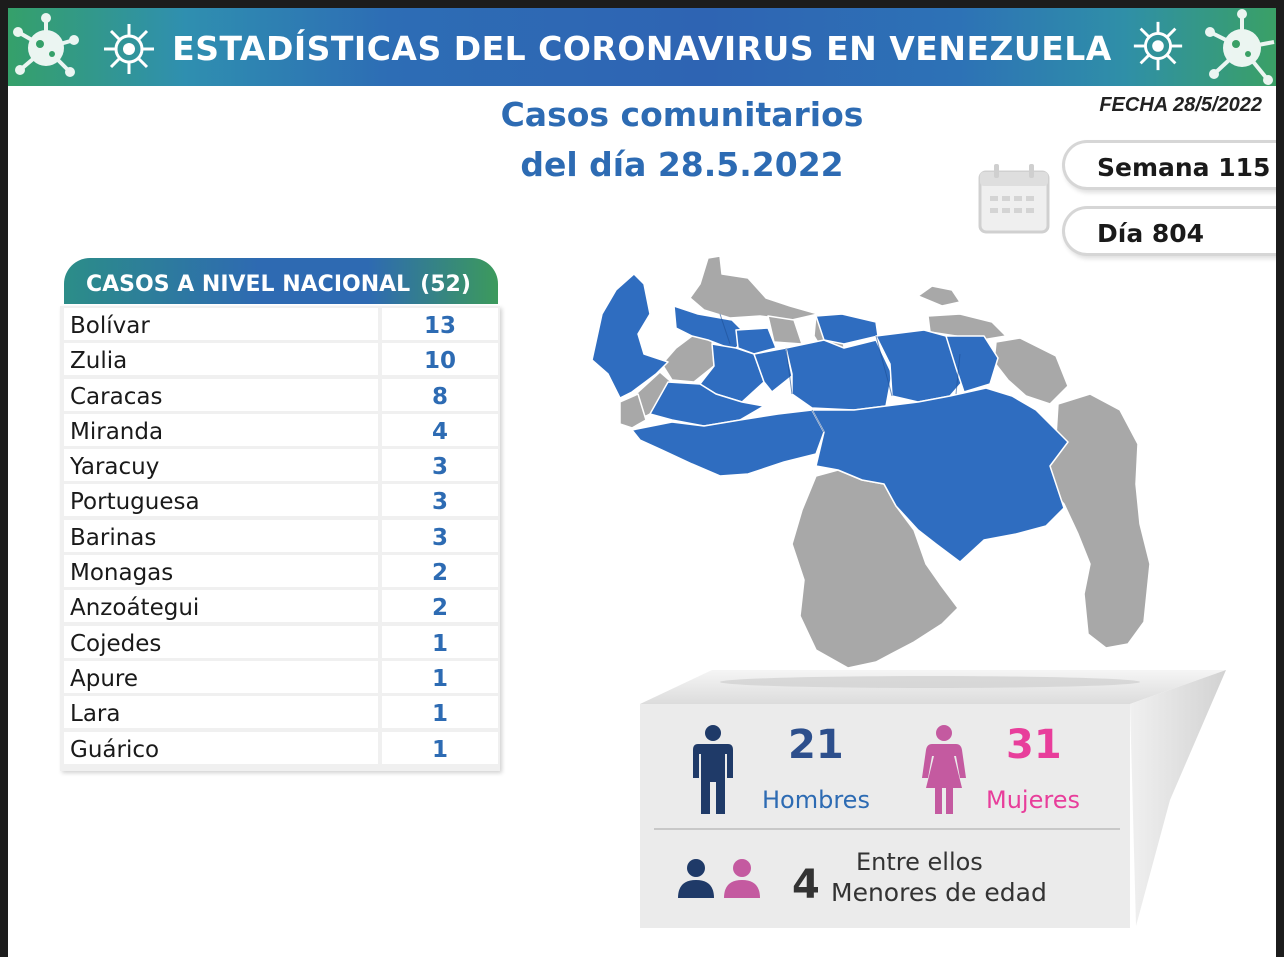 The height and width of the screenshot is (957, 1284). Describe the element at coordinates (221, 324) in the screenshot. I see `state-name: Bolívar` at that location.